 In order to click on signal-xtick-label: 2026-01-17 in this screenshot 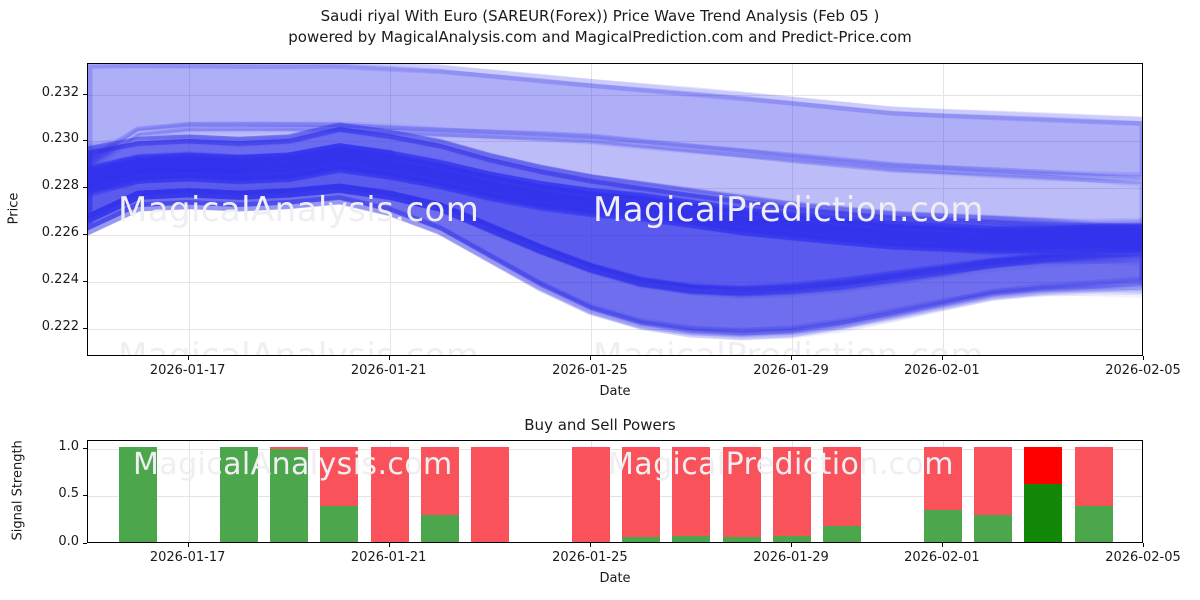, I will do `click(187, 557)`.